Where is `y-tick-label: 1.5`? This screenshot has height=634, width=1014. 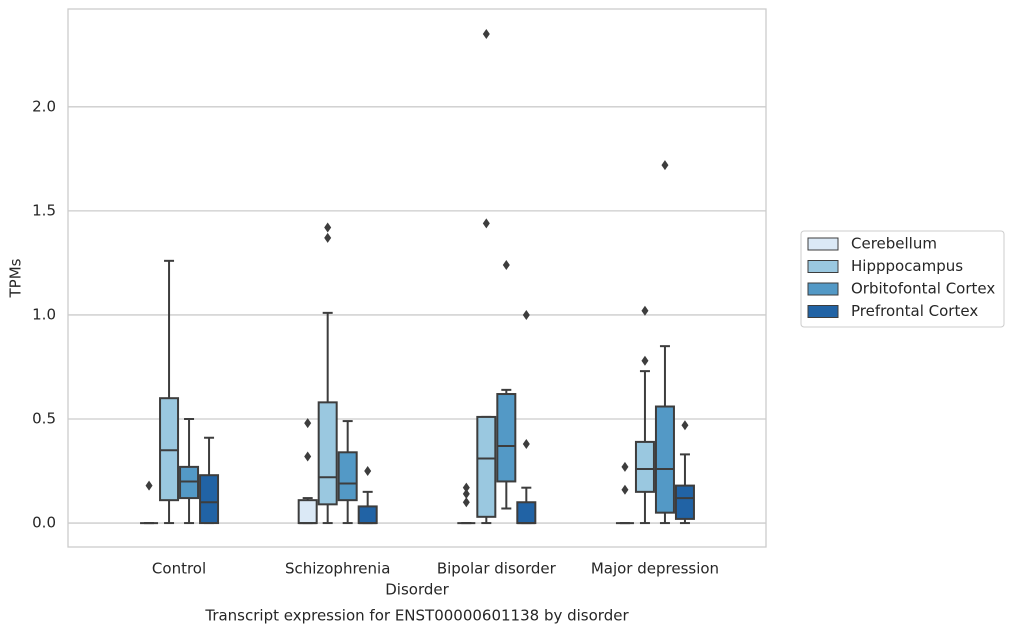
y-tick-label: 1.5 is located at coordinates (44, 210).